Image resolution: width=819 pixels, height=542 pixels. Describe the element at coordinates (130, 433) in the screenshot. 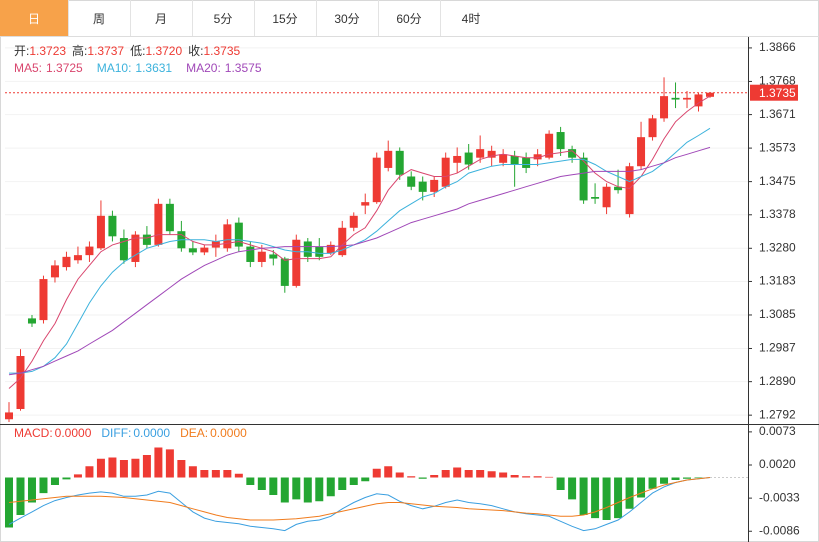

I see `macd-legend: MACD: 0.0000 DIFF: 0.0000 DEA: 0.0000` at that location.